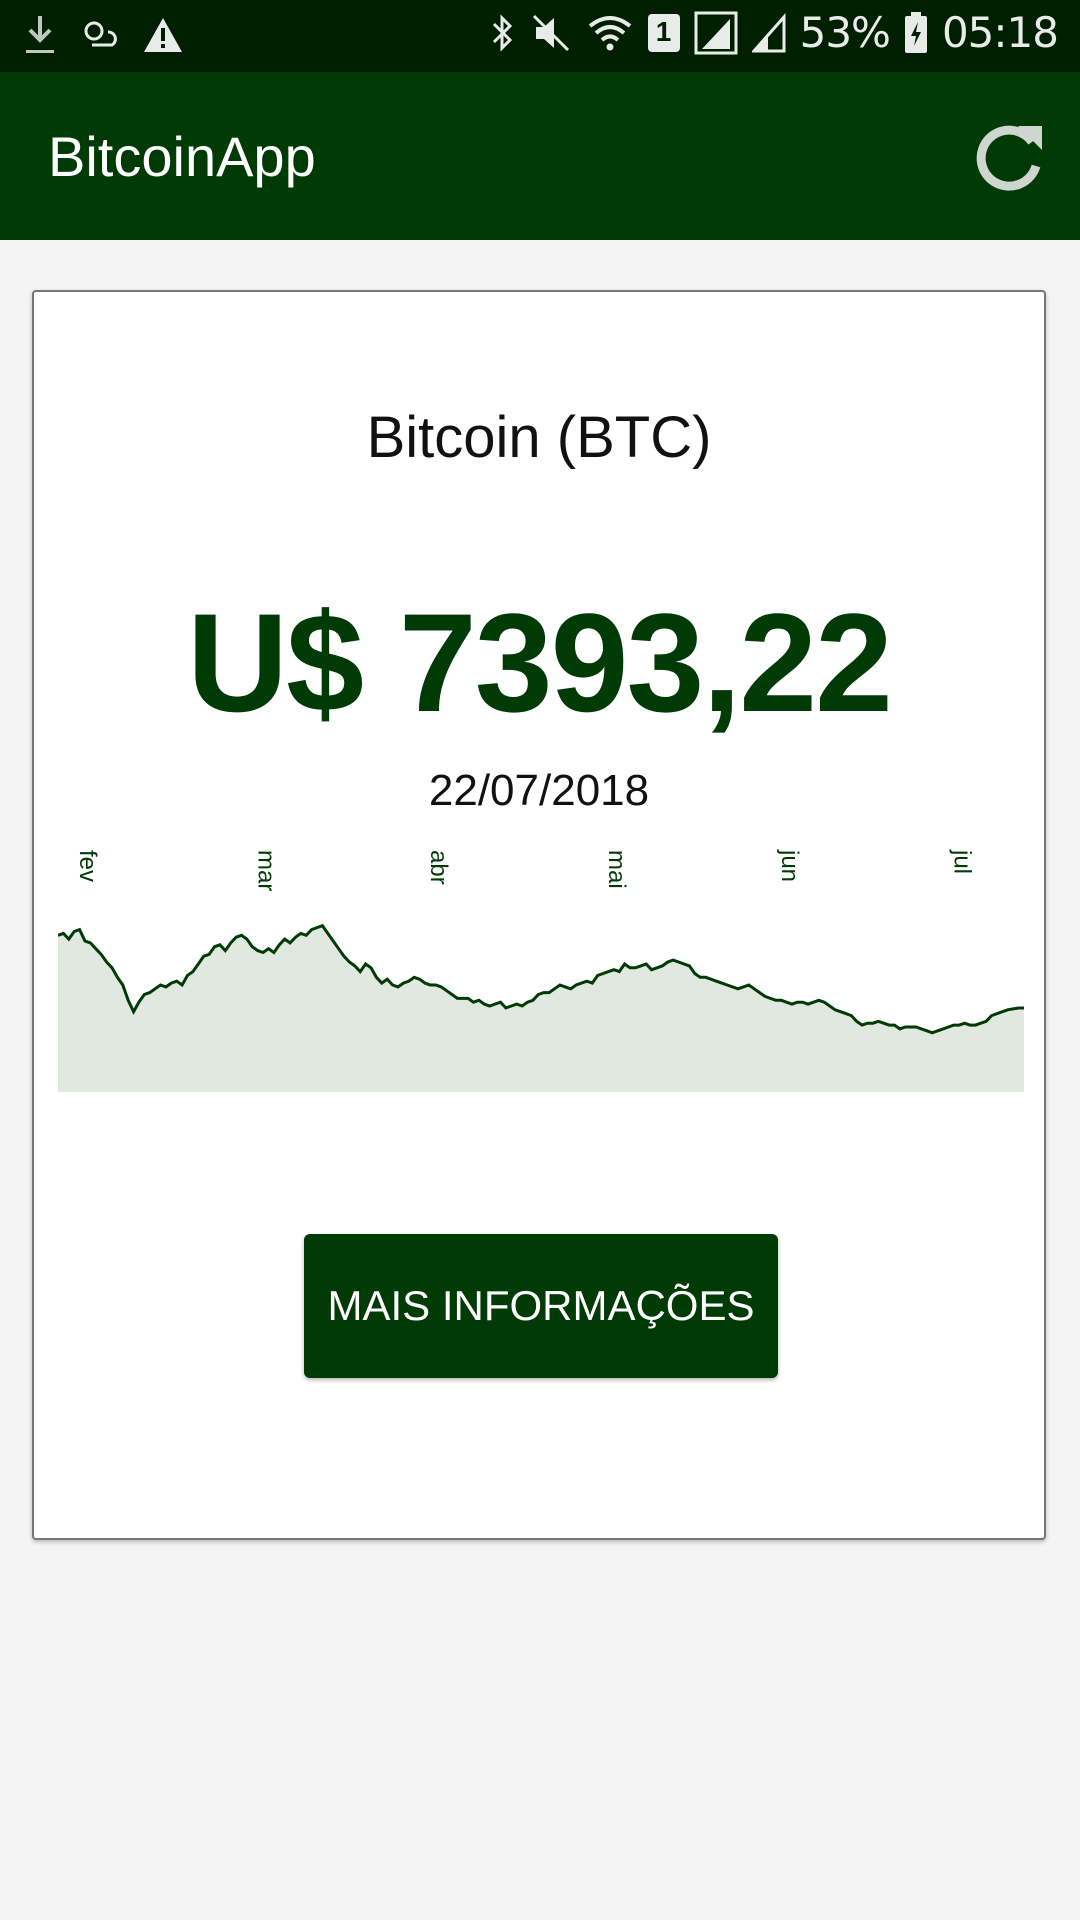 The height and width of the screenshot is (1920, 1080). Describe the element at coordinates (540, 662) in the screenshot. I see `price-value: U$ 7393,22` at that location.